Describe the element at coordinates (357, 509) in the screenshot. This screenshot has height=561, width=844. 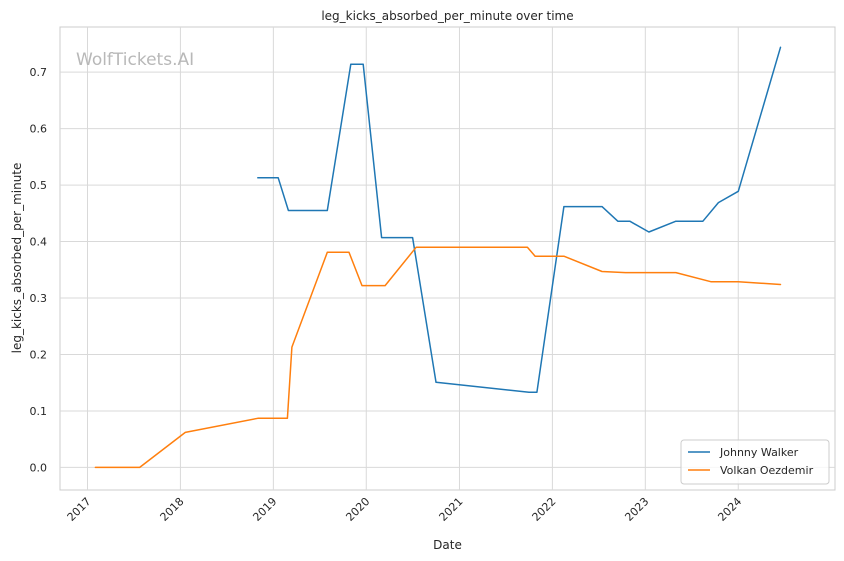
I see `x-tick-label: 2020` at that location.